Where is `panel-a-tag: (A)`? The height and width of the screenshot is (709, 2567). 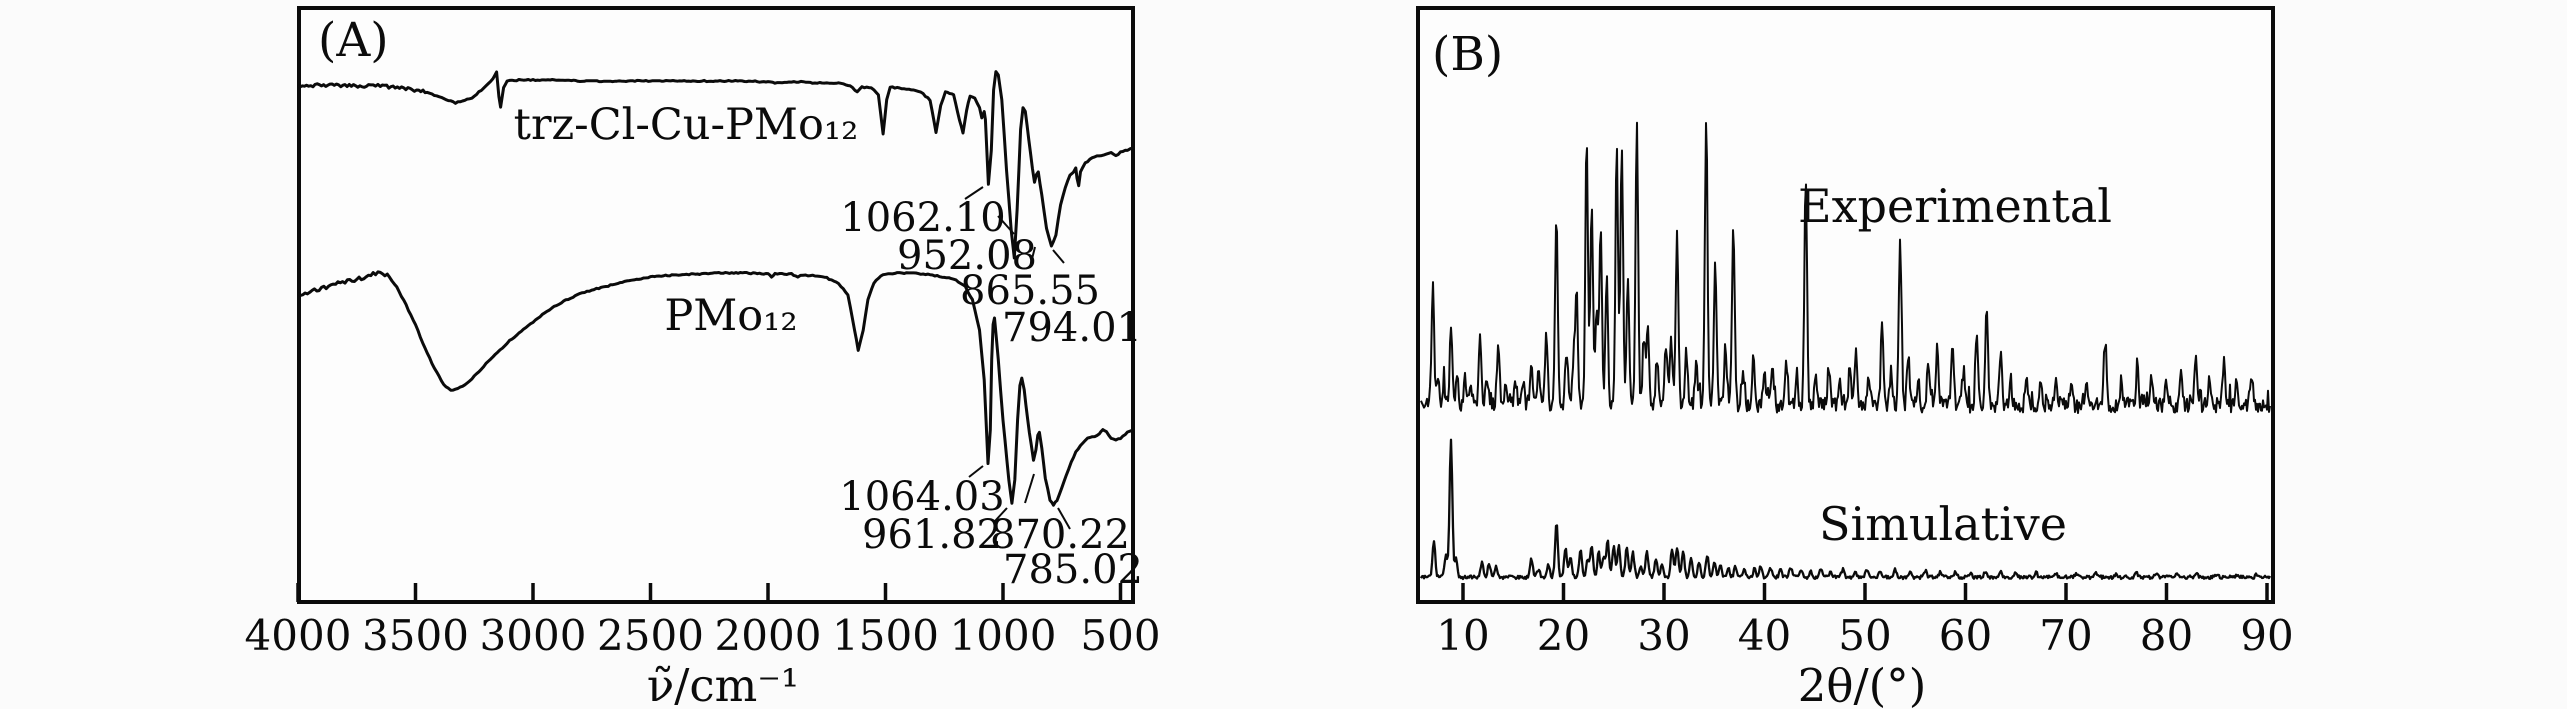
panel-a-tag: (A) is located at coordinates (353, 40).